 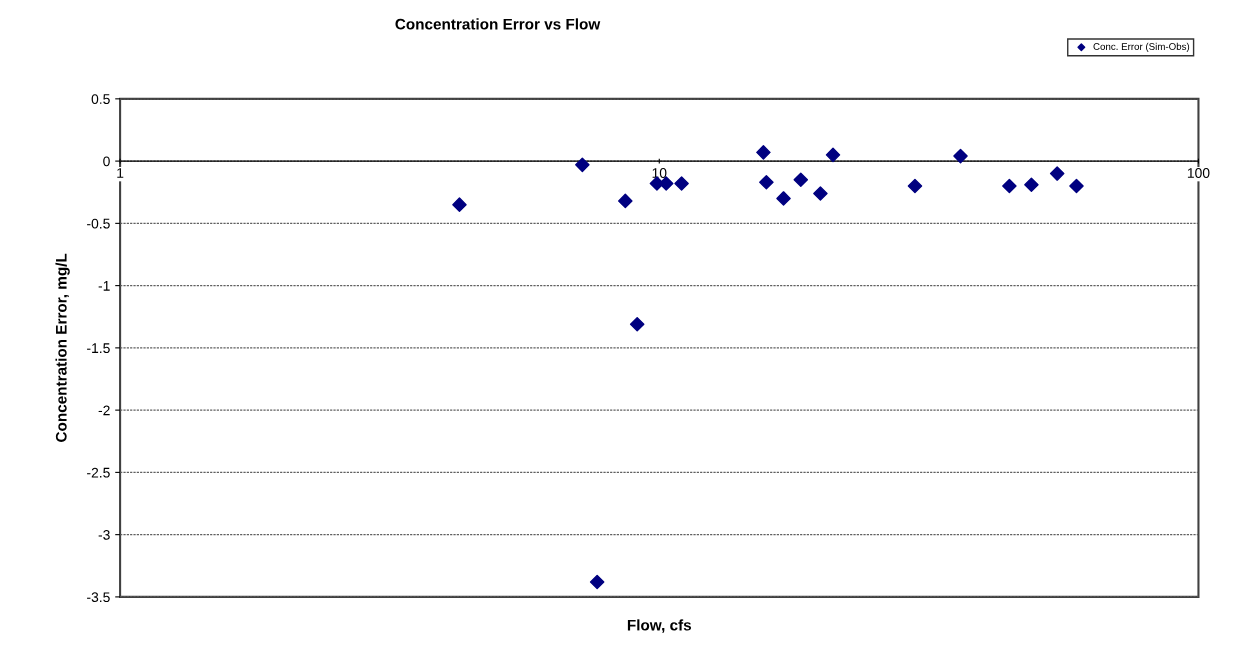 I want to click on y-tick-label: -2, so click(x=104, y=410).